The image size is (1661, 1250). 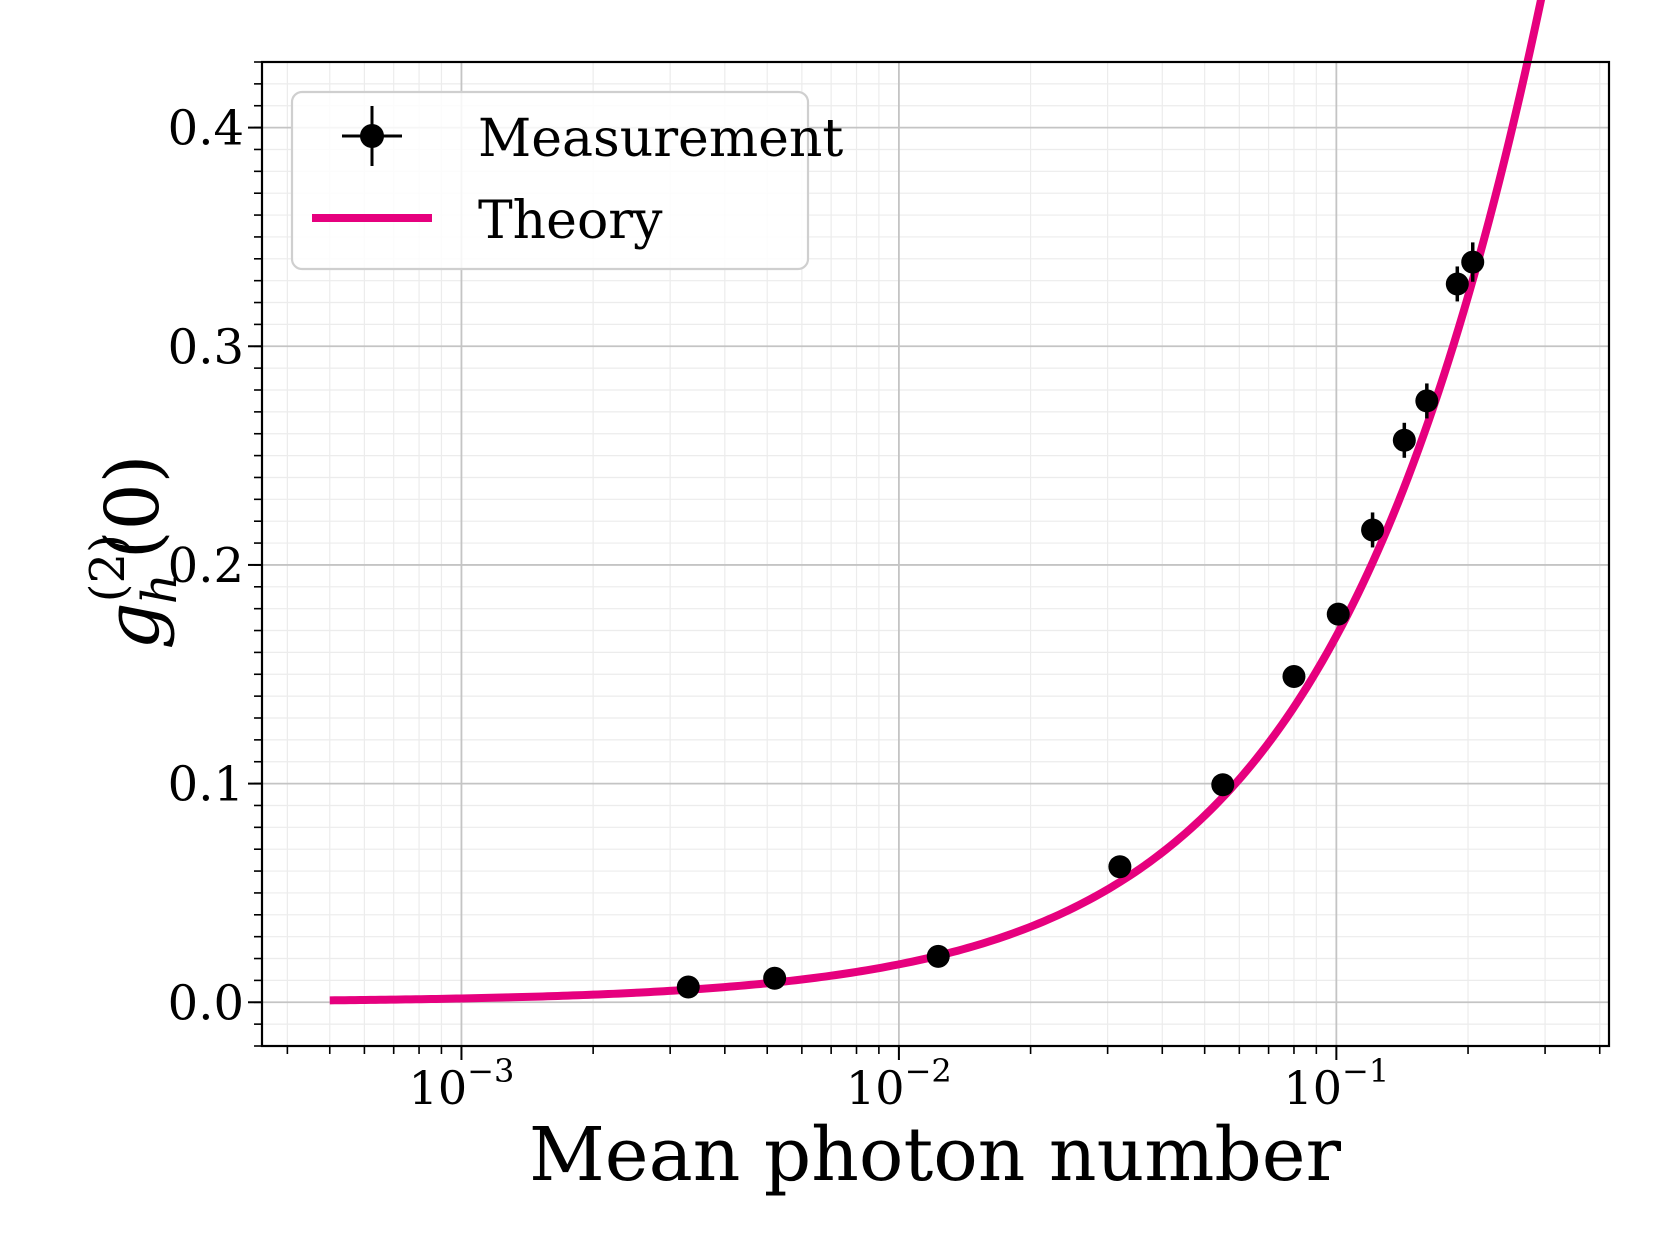 I want to click on legend-measurement-marker, so click(x=372, y=136).